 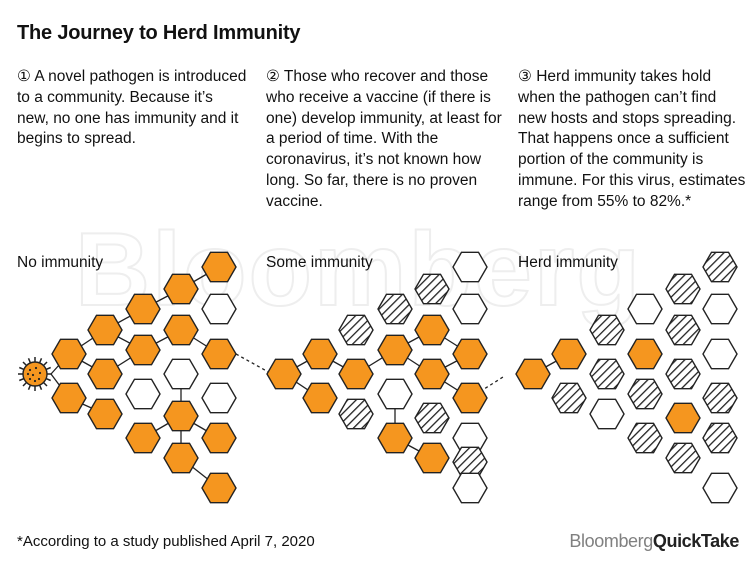 What do you see at coordinates (60, 262) in the screenshot?
I see `panel-label-no-immunity: No immunity` at bounding box center [60, 262].